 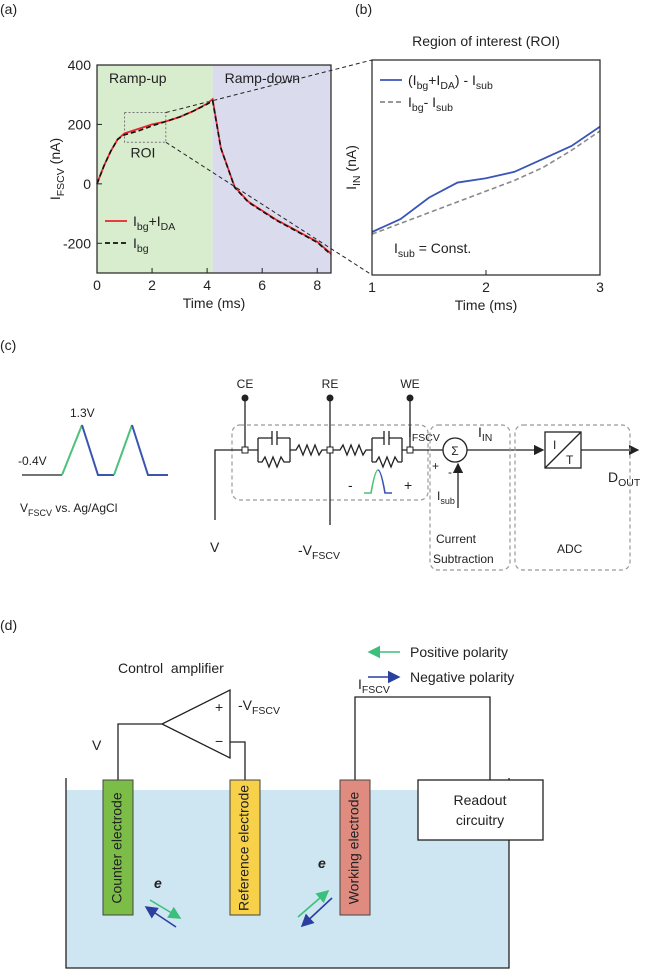 I want to click on counter-electrode, so click(x=118, y=847).